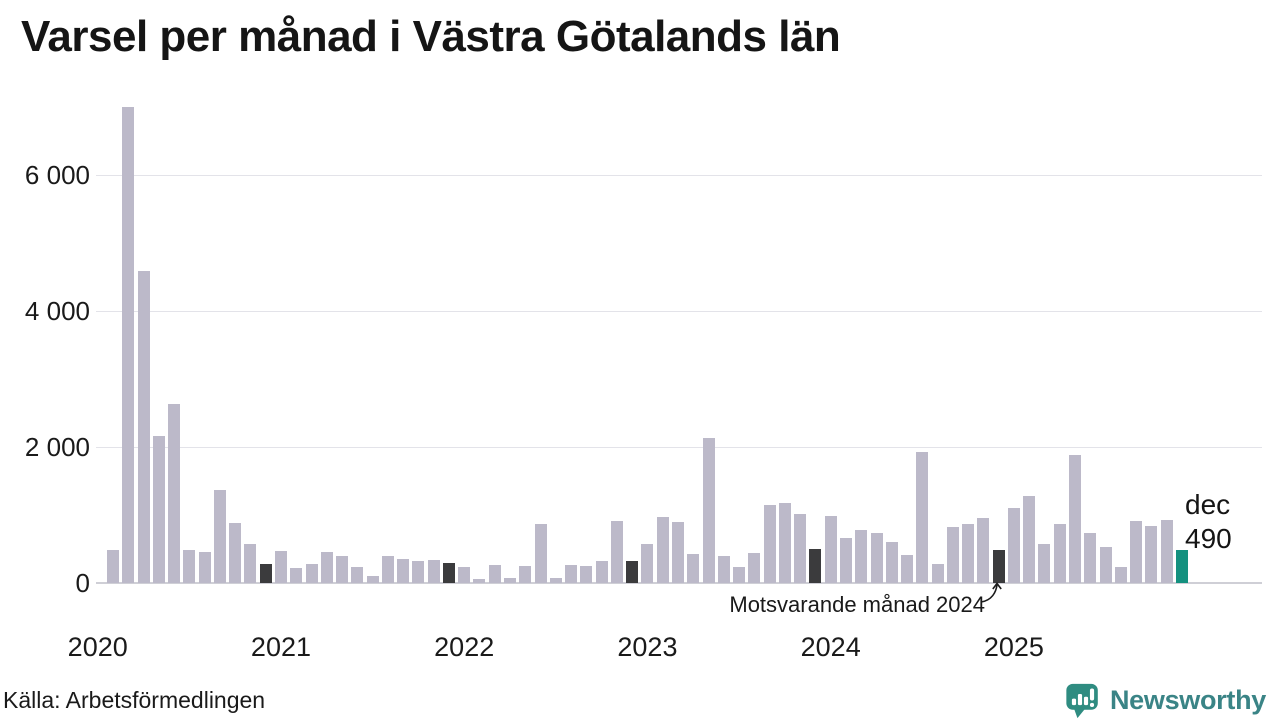  What do you see at coordinates (1208, 504) in the screenshot?
I see `current-point-month: dec` at bounding box center [1208, 504].